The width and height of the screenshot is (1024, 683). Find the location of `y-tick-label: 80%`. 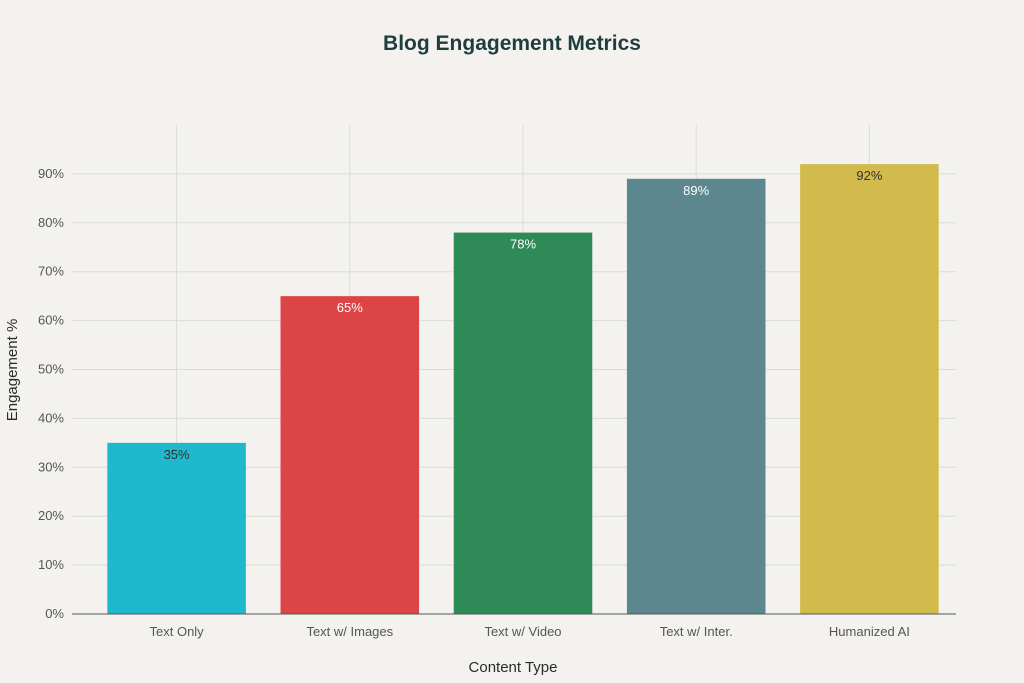

y-tick-label: 80% is located at coordinates (51, 222).